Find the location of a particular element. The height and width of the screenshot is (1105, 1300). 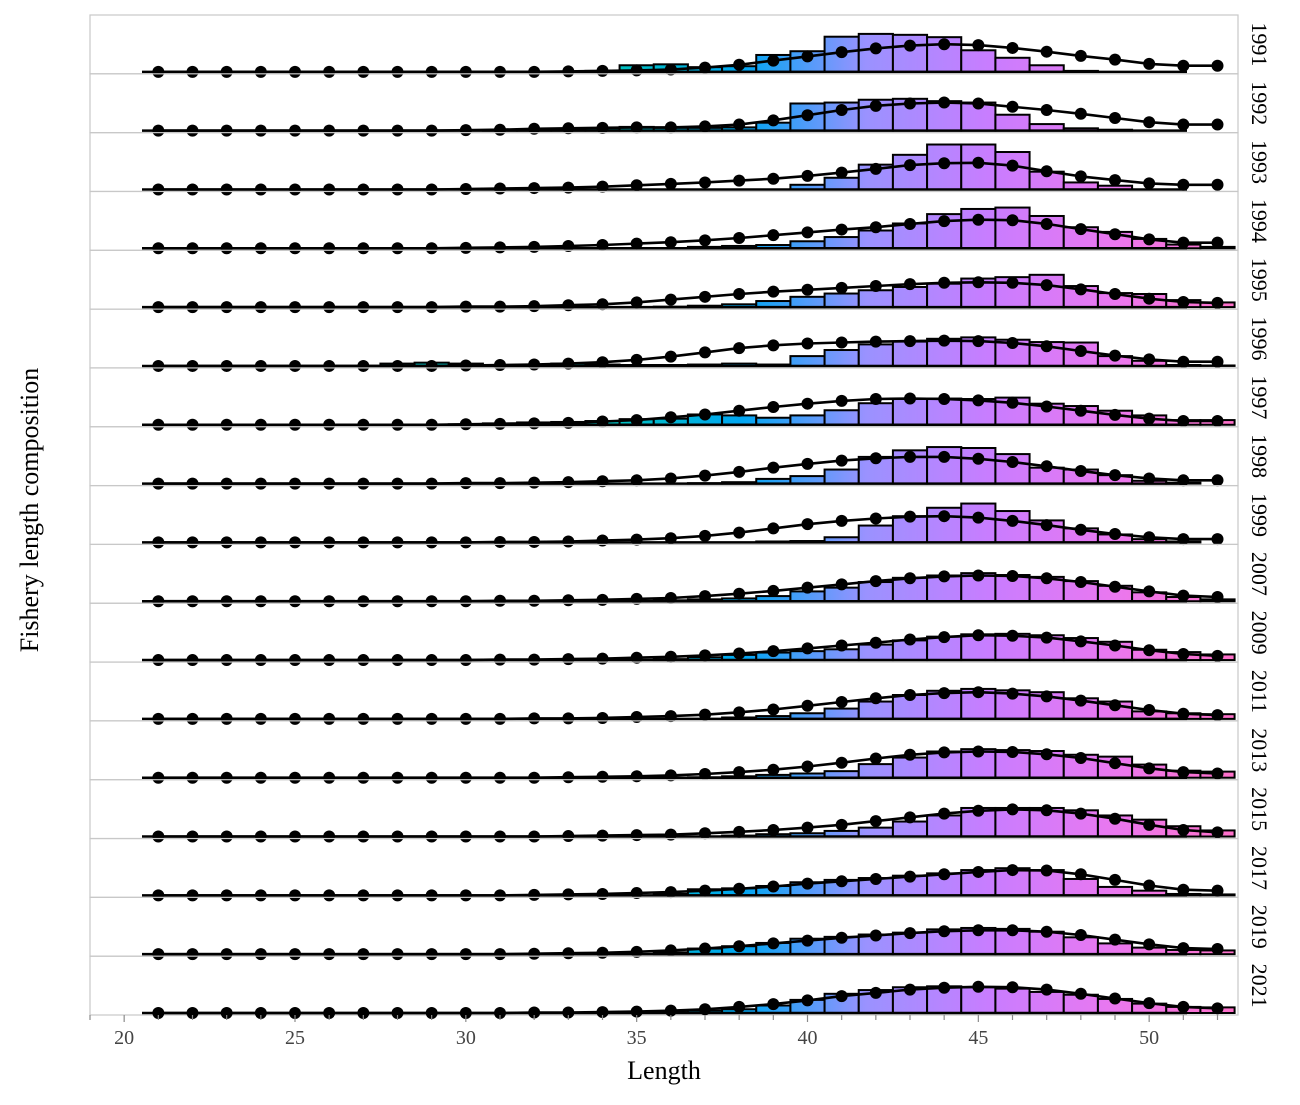

x-tick-label: 40 is located at coordinates (808, 1038).